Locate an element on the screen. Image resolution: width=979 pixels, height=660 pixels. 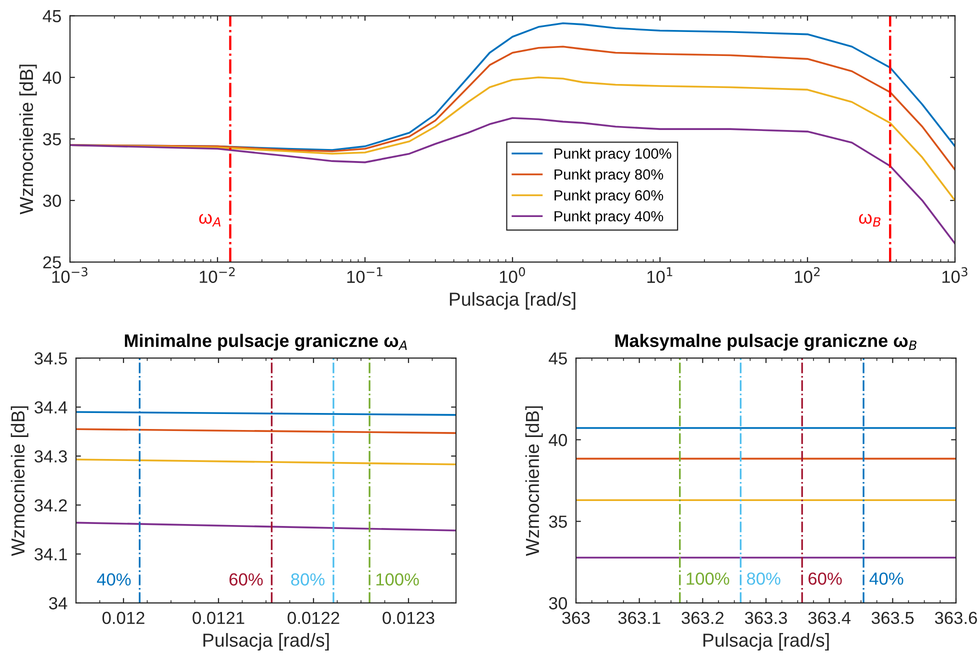
x-tick-label: 0.0122 is located at coordinates (314, 618).